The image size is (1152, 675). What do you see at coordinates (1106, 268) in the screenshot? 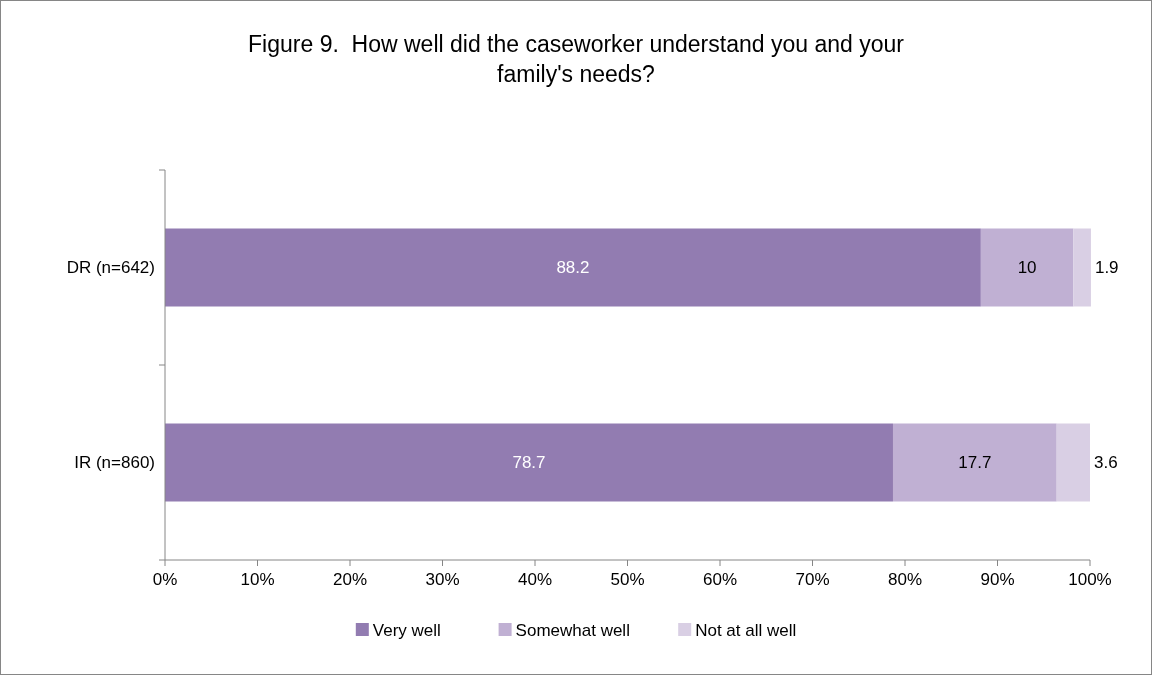
I see `data-label: 1.9` at bounding box center [1106, 268].